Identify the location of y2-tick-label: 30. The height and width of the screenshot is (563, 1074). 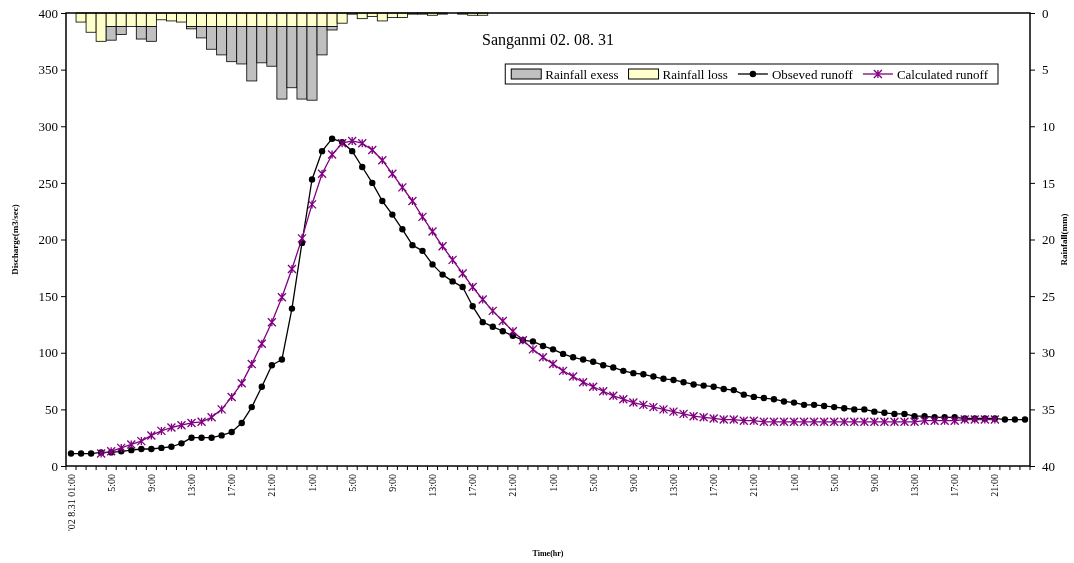
(1048, 353).